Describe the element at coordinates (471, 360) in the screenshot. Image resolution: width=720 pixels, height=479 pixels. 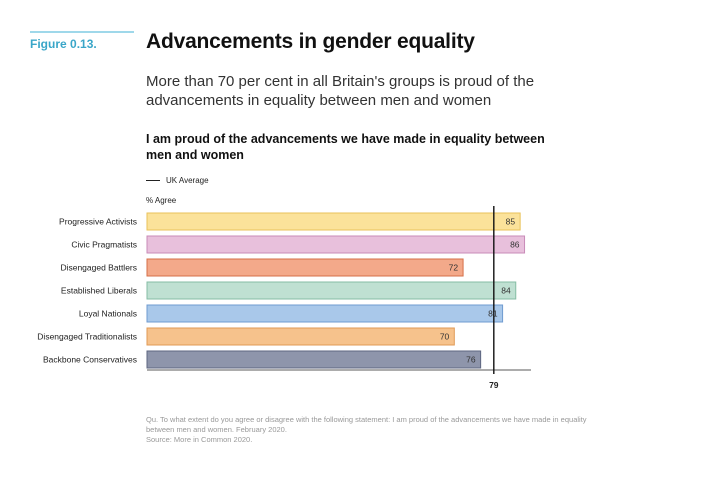
I see `value-label-backbone-conservatives: 76` at that location.